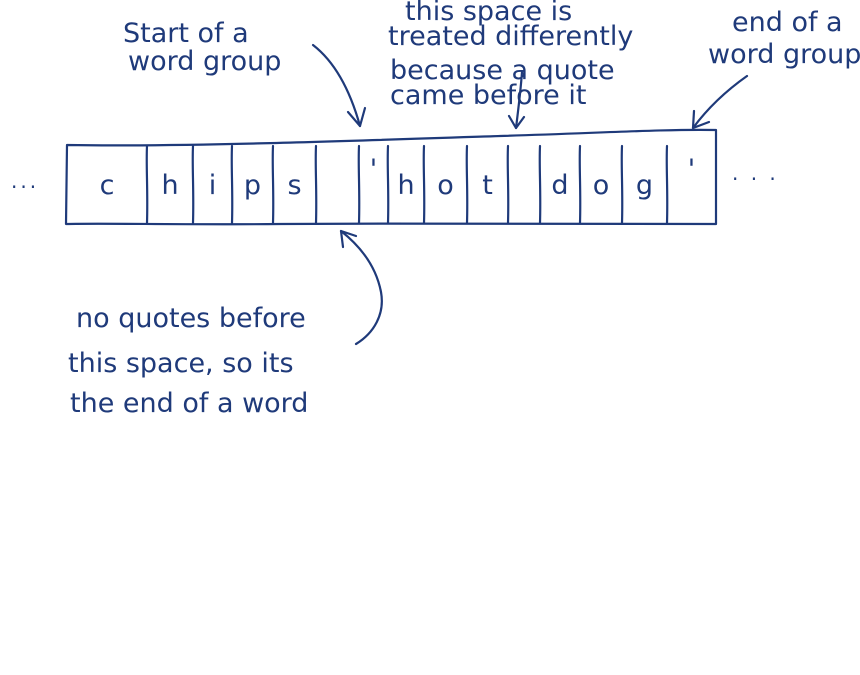 Image resolution: width=860 pixels, height=675 pixels. I want to click on quote-space-note-line-1: this space is, so click(488, 13).